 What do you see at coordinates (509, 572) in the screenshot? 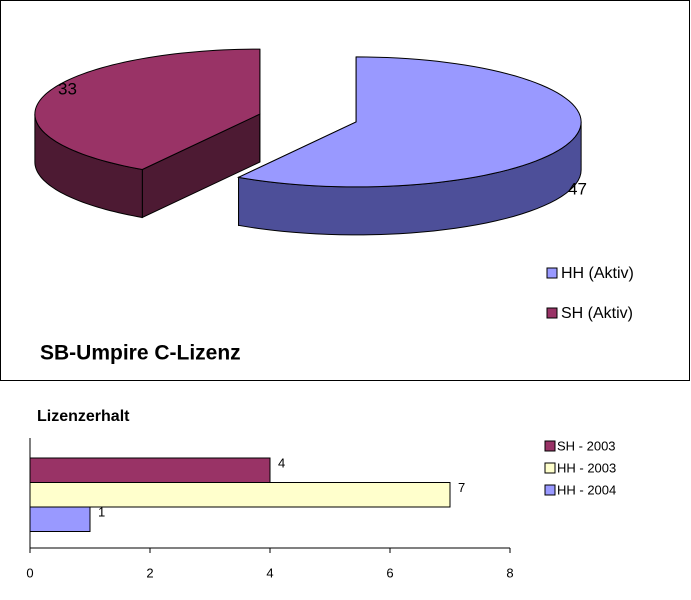
I see `x-tick-label: 8` at bounding box center [509, 572].